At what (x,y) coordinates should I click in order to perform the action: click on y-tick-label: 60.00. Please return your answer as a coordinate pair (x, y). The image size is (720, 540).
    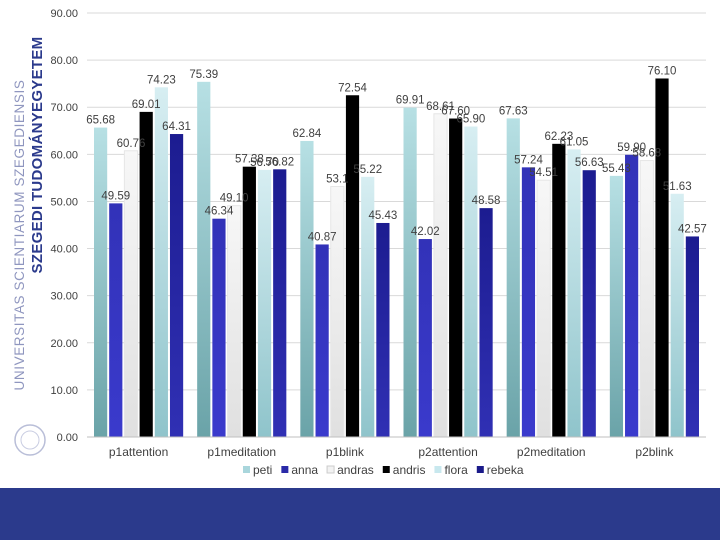
    Looking at the image, I should click on (64, 155).